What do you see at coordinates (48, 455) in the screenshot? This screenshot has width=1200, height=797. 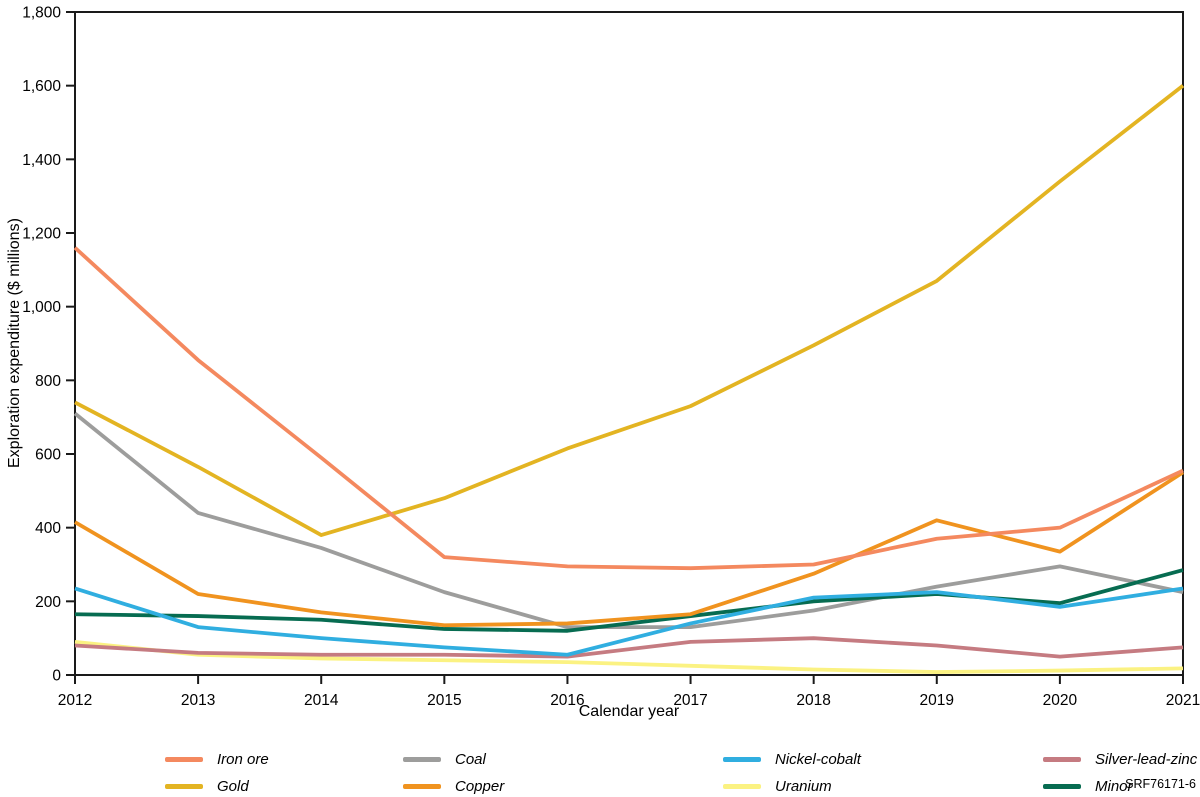 I see `y-tick-label: 600` at bounding box center [48, 455].